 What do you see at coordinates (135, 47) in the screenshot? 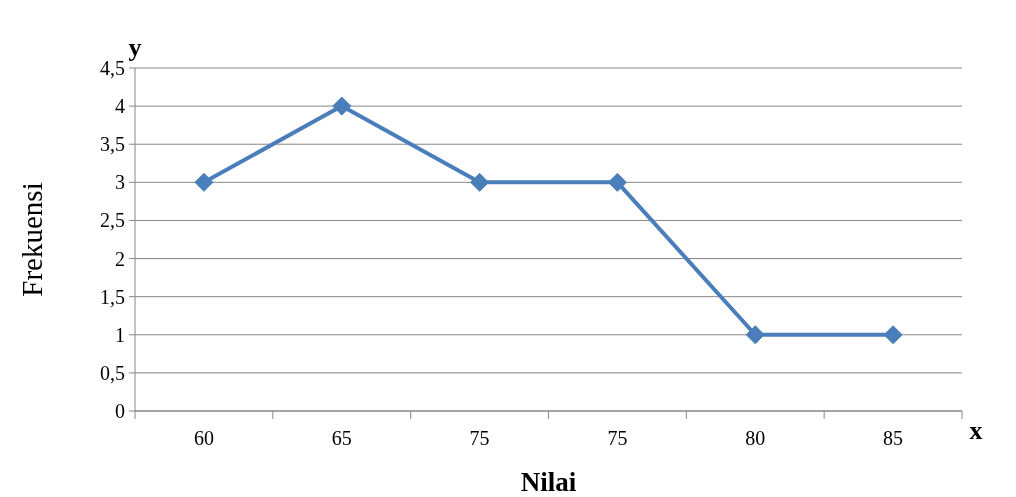
I see `text: y` at bounding box center [135, 47].